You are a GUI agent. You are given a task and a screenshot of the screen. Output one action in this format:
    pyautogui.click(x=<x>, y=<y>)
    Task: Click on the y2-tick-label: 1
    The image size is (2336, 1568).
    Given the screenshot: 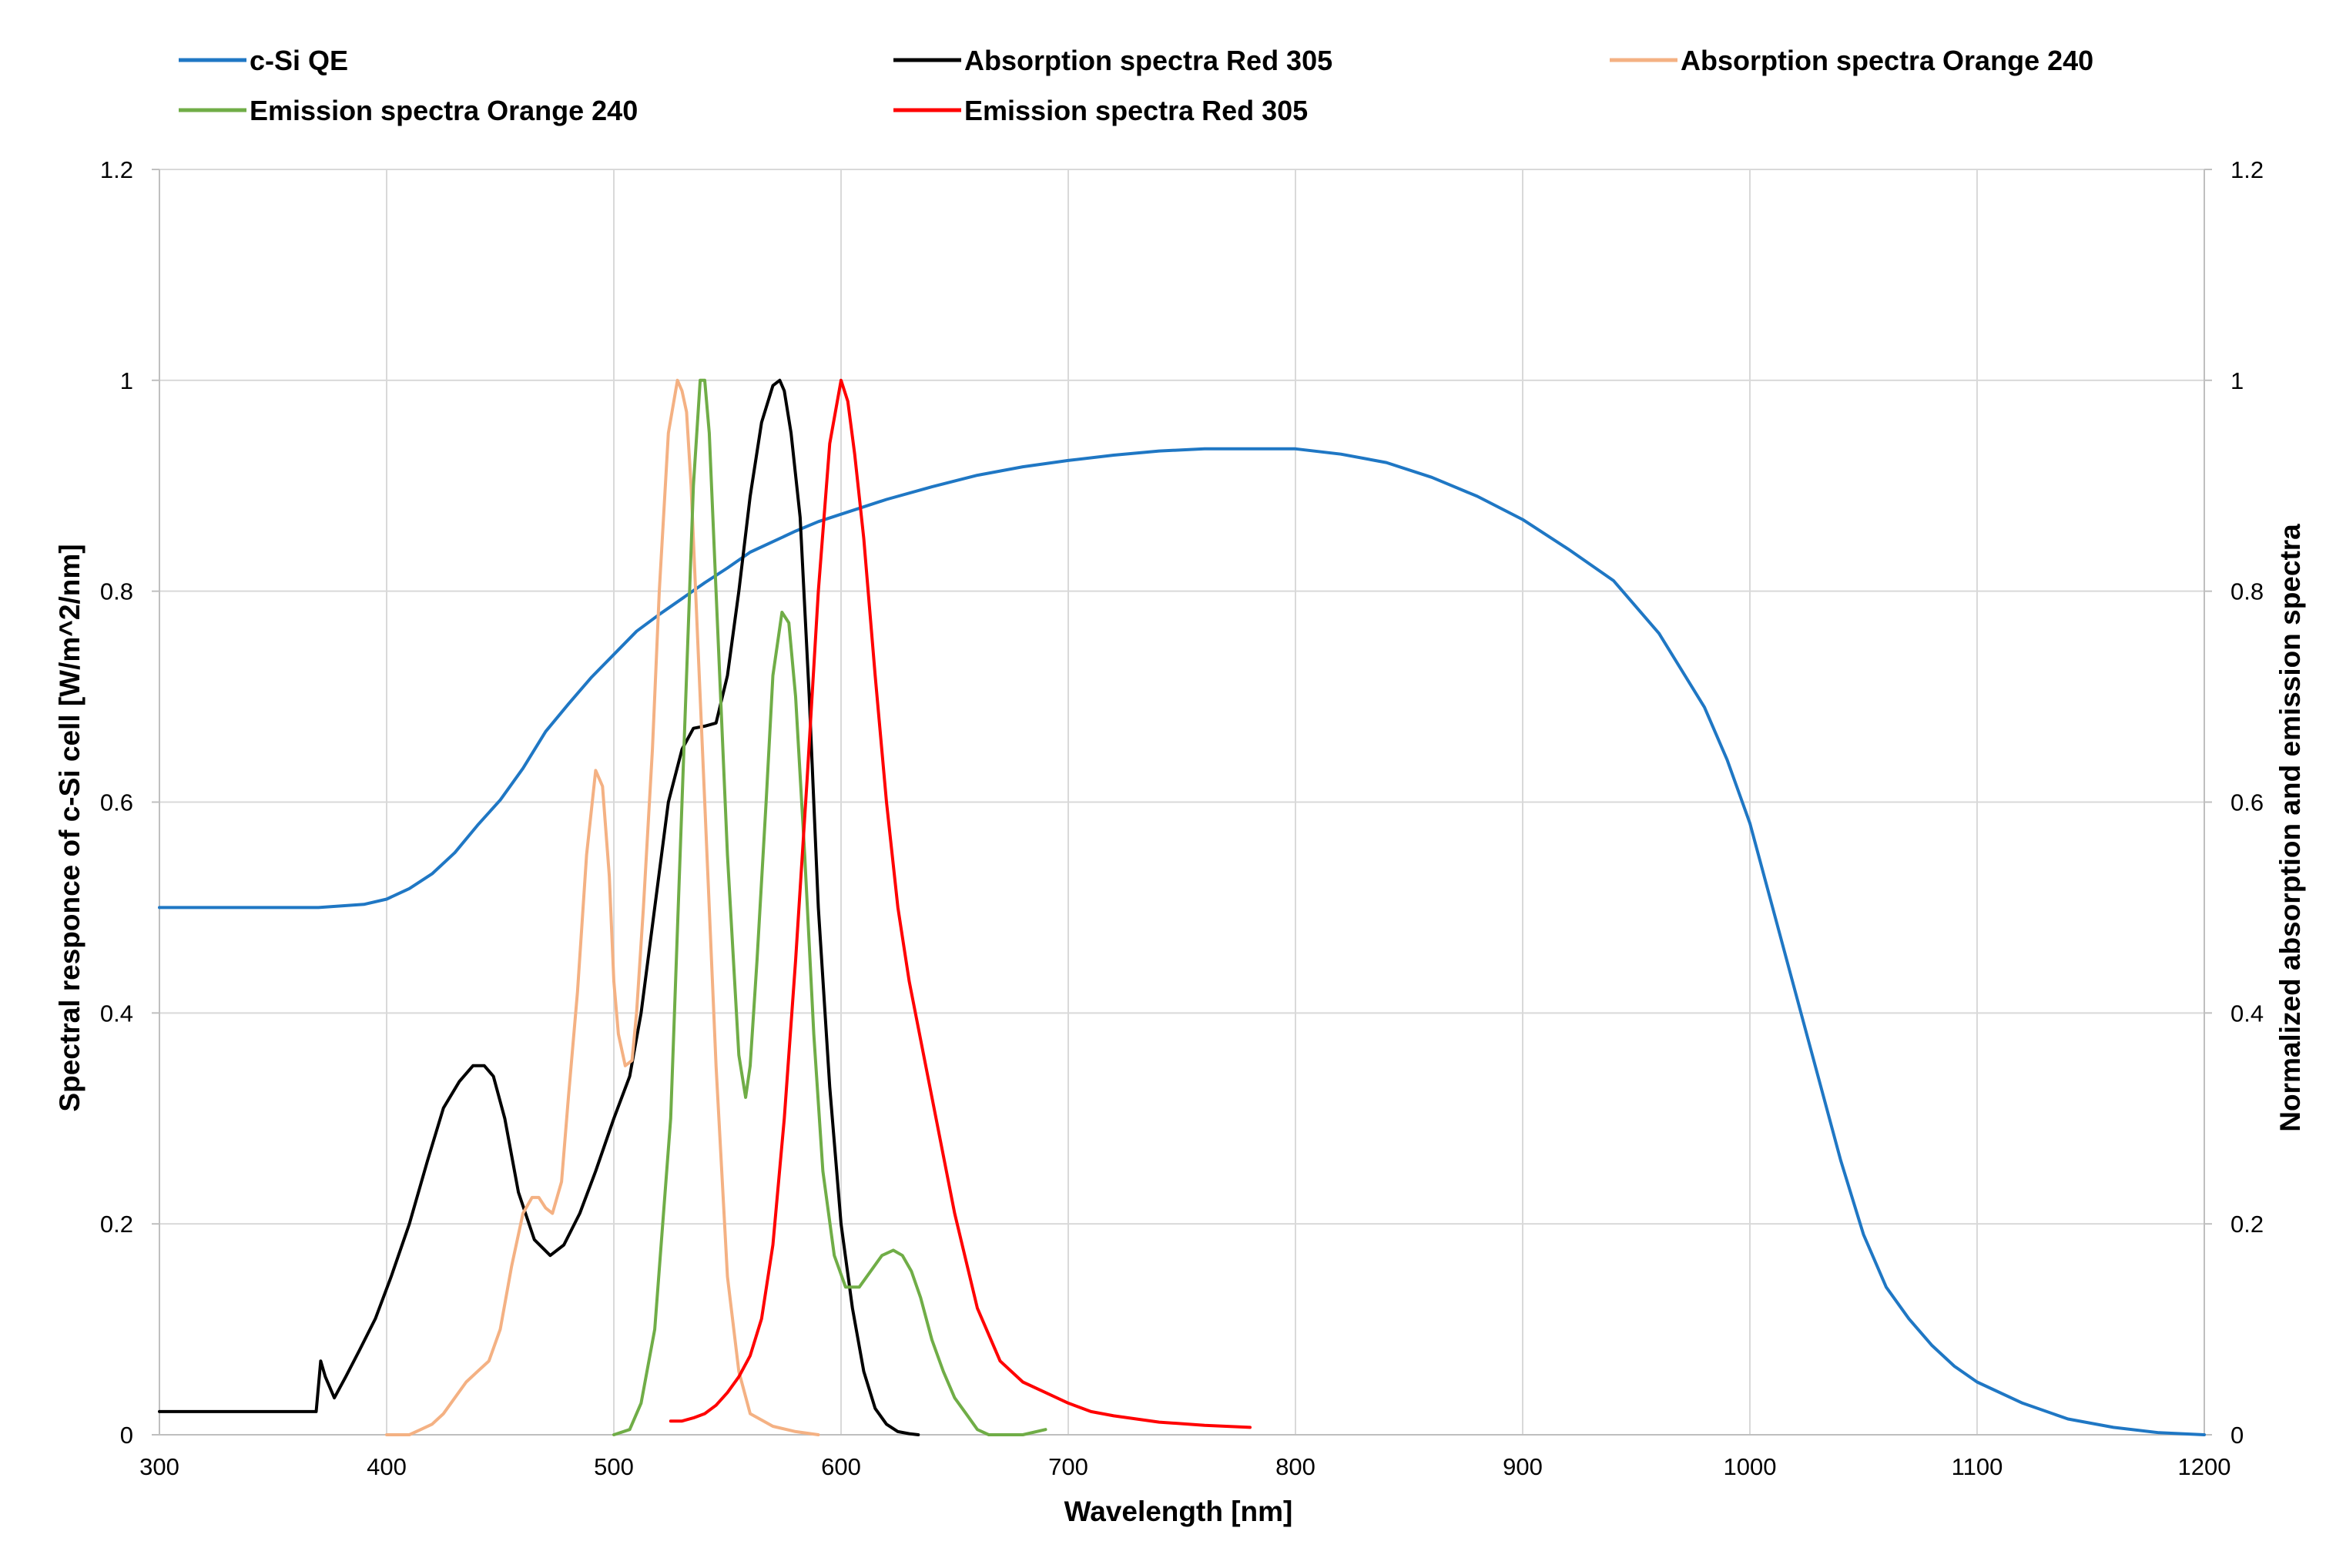 What is the action you would take?
    pyautogui.click(x=2237, y=381)
    